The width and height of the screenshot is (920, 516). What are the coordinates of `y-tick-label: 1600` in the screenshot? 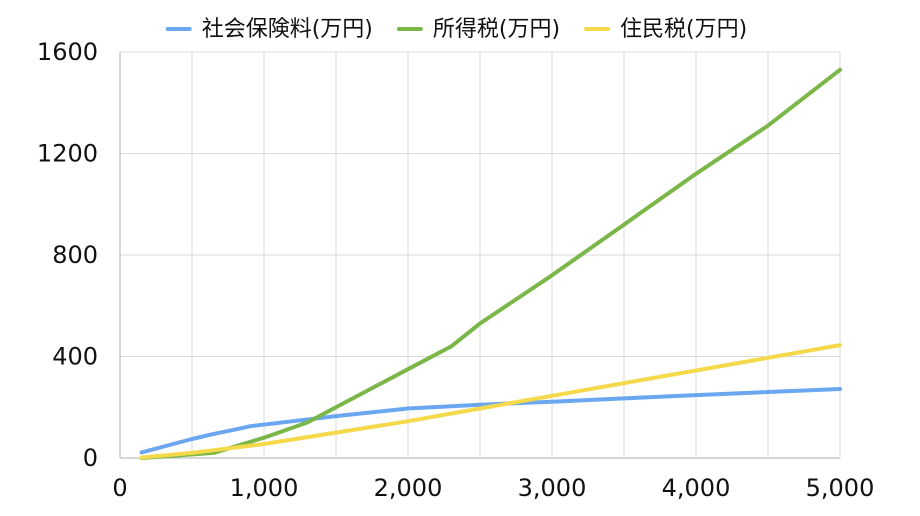 It's located at (67, 52).